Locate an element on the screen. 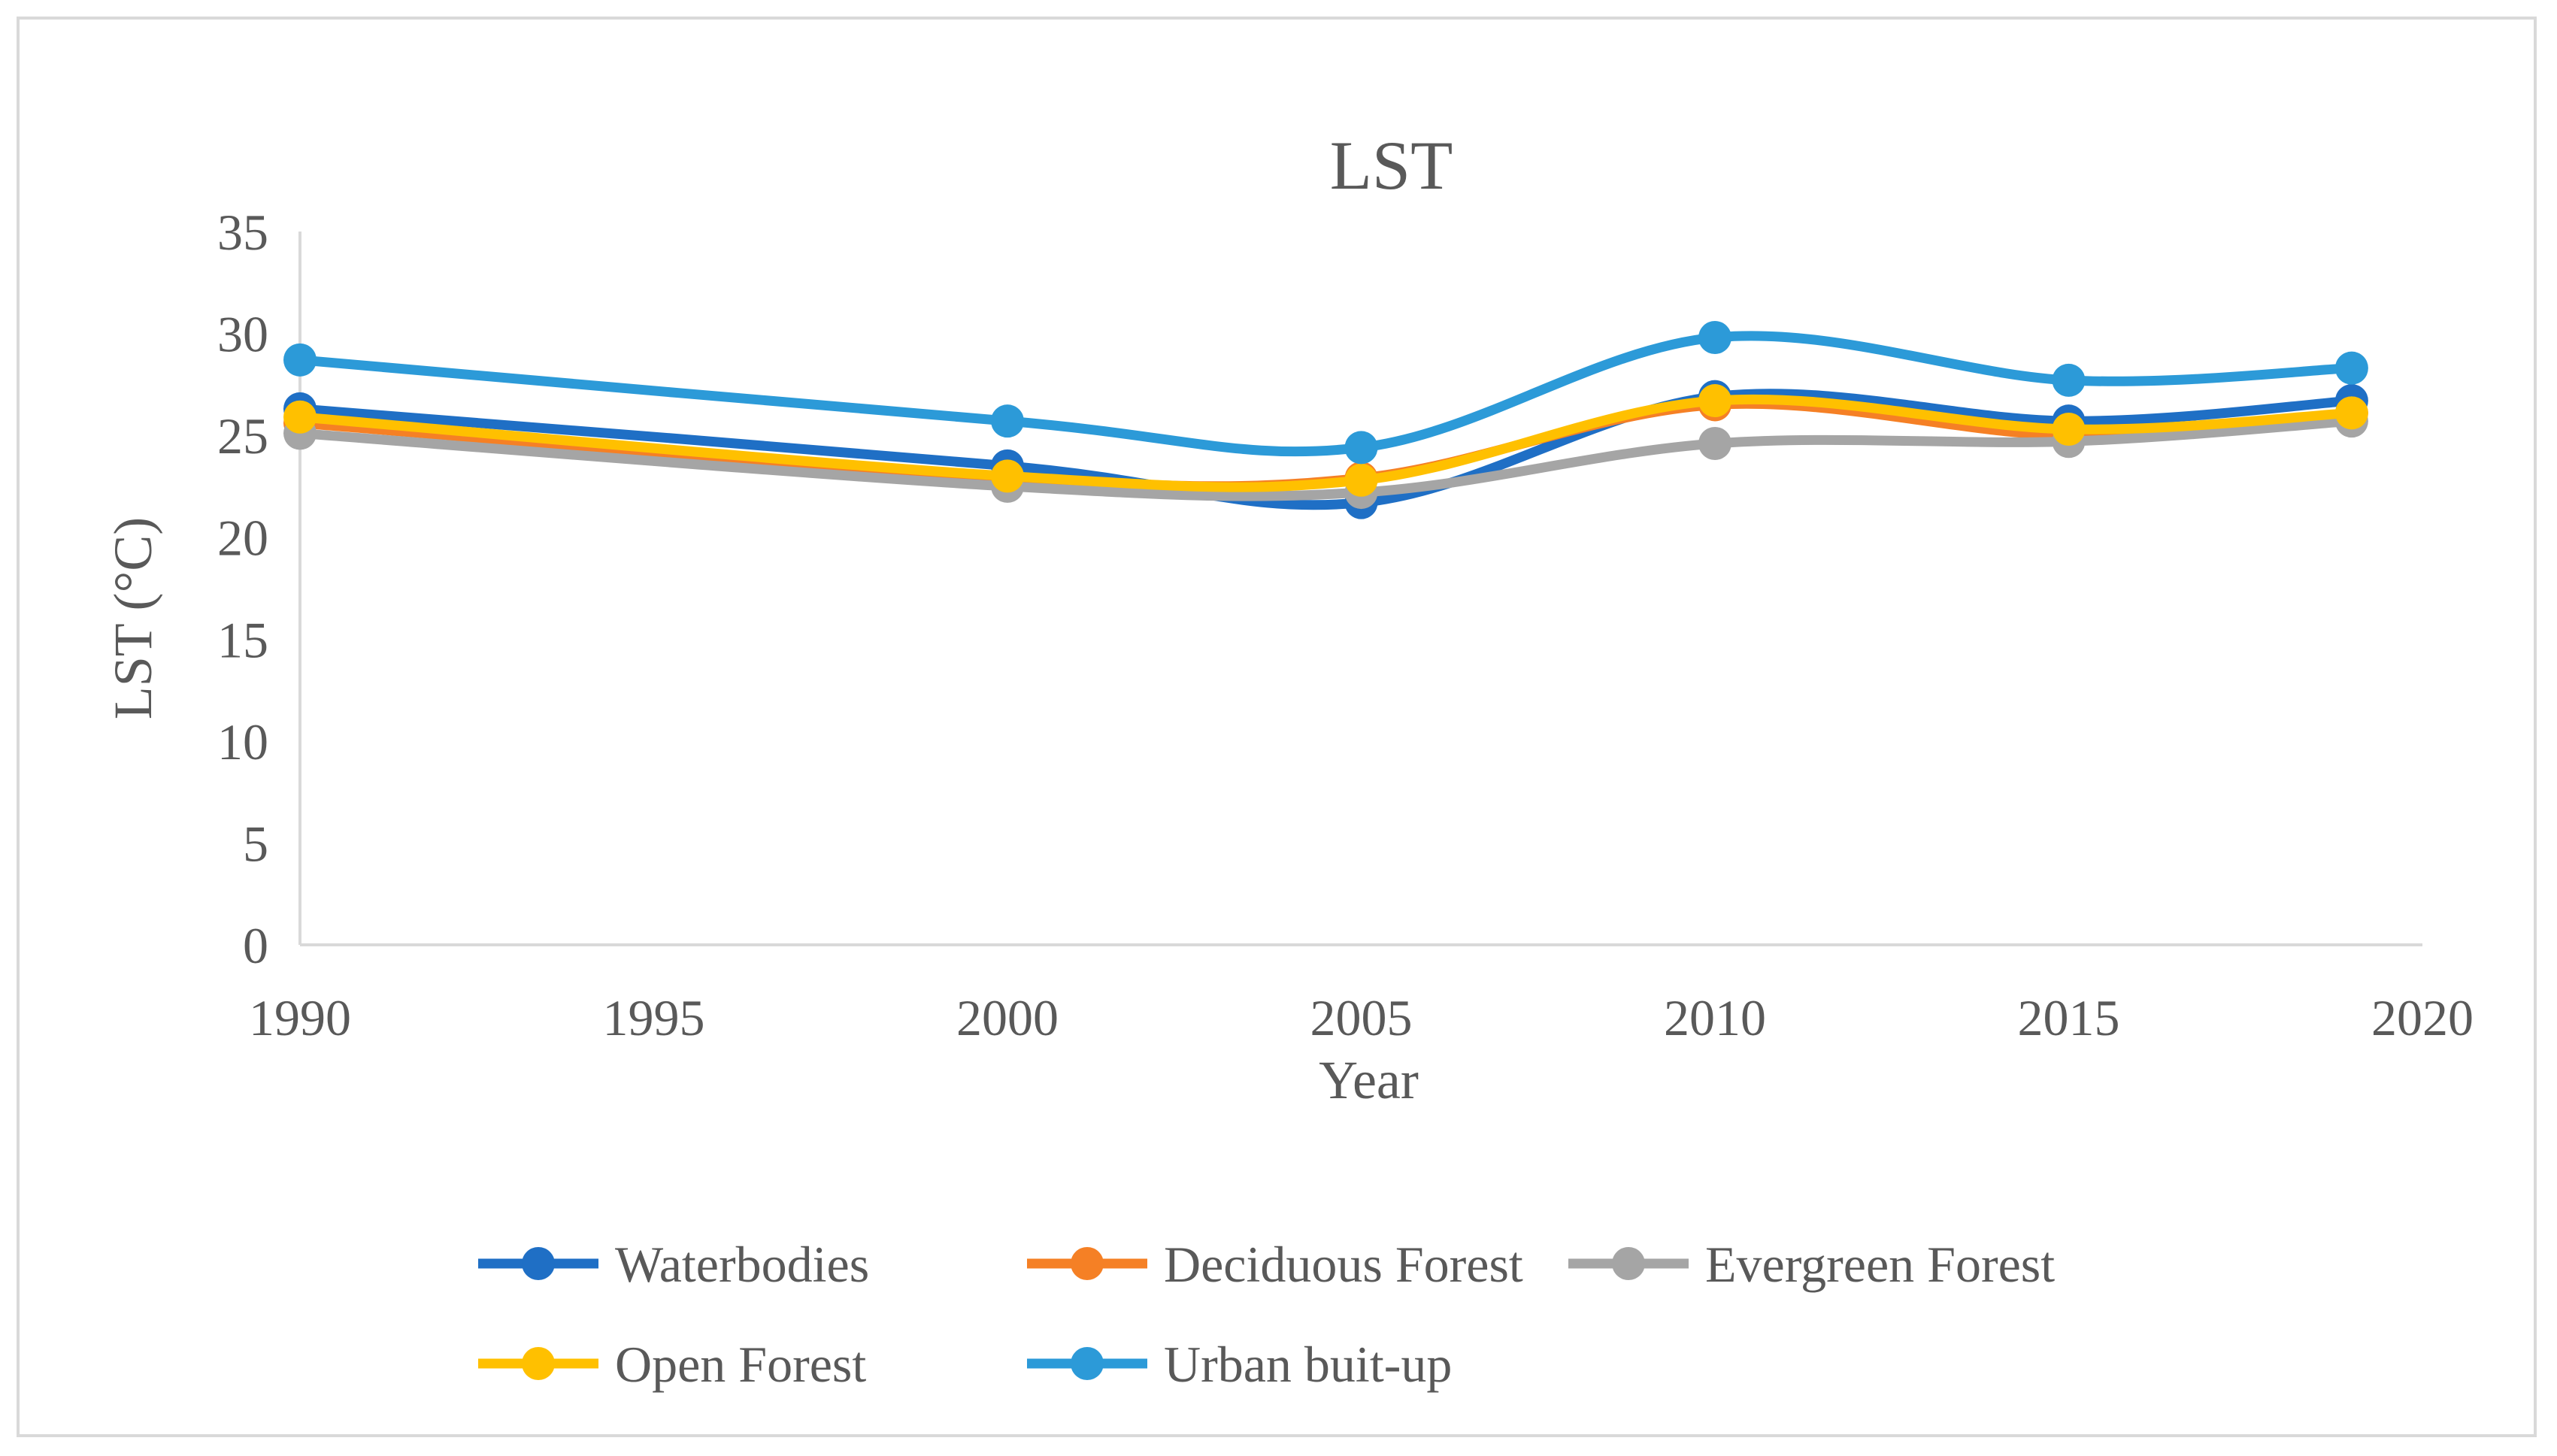 The width and height of the screenshot is (2557, 1456). y-tick-label: 5 is located at coordinates (255, 843).